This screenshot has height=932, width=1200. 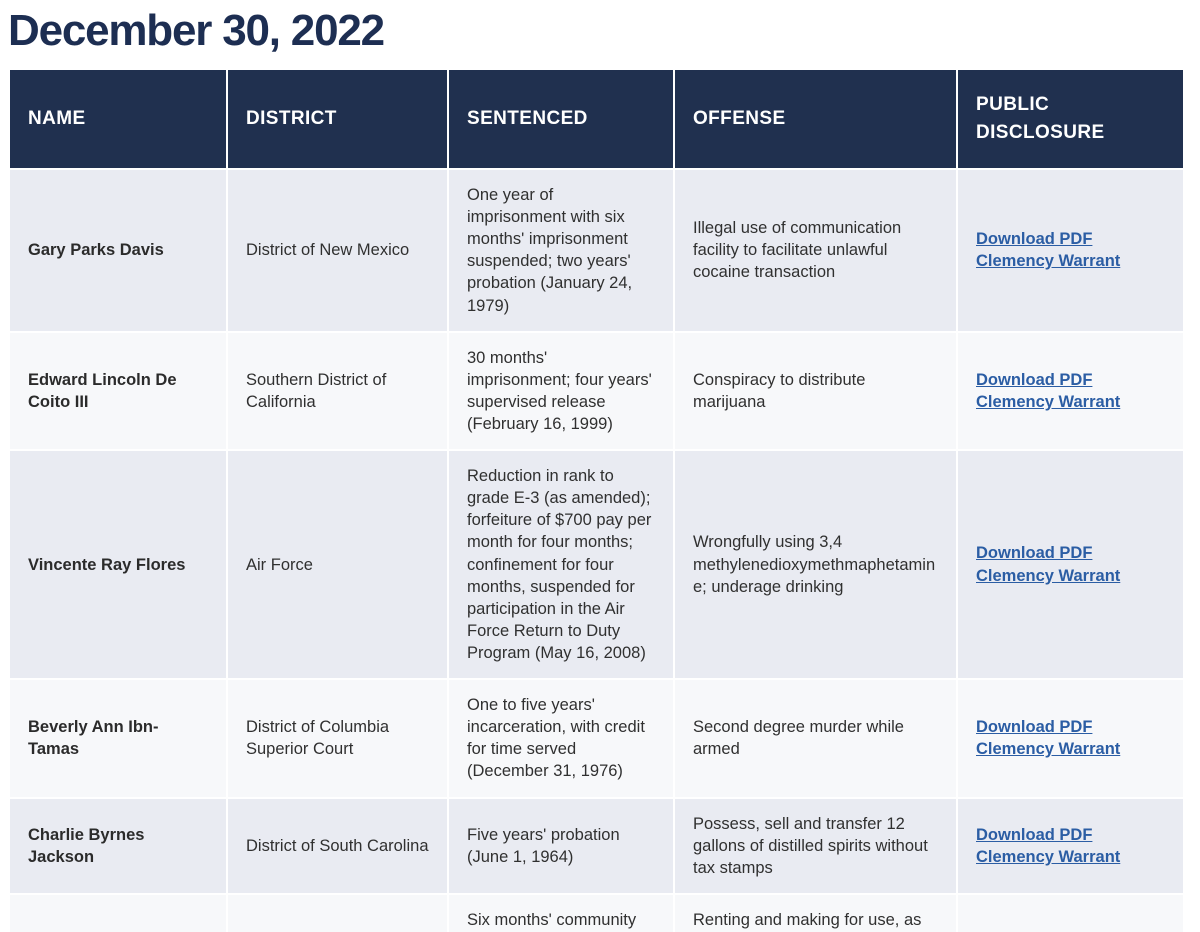 I want to click on column-header-district: DISTRICT, so click(x=337, y=119).